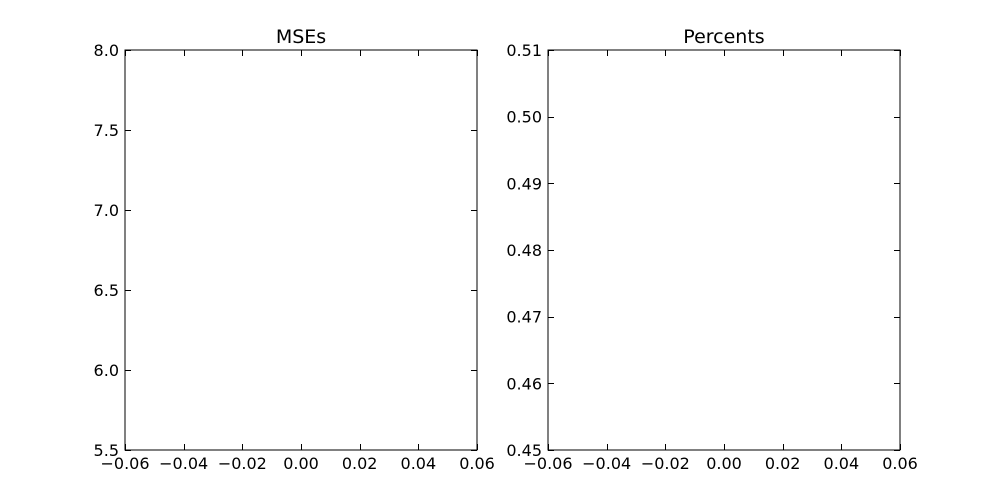  I want to click on percent-y-tick-label: 0.47, so click(524, 317).